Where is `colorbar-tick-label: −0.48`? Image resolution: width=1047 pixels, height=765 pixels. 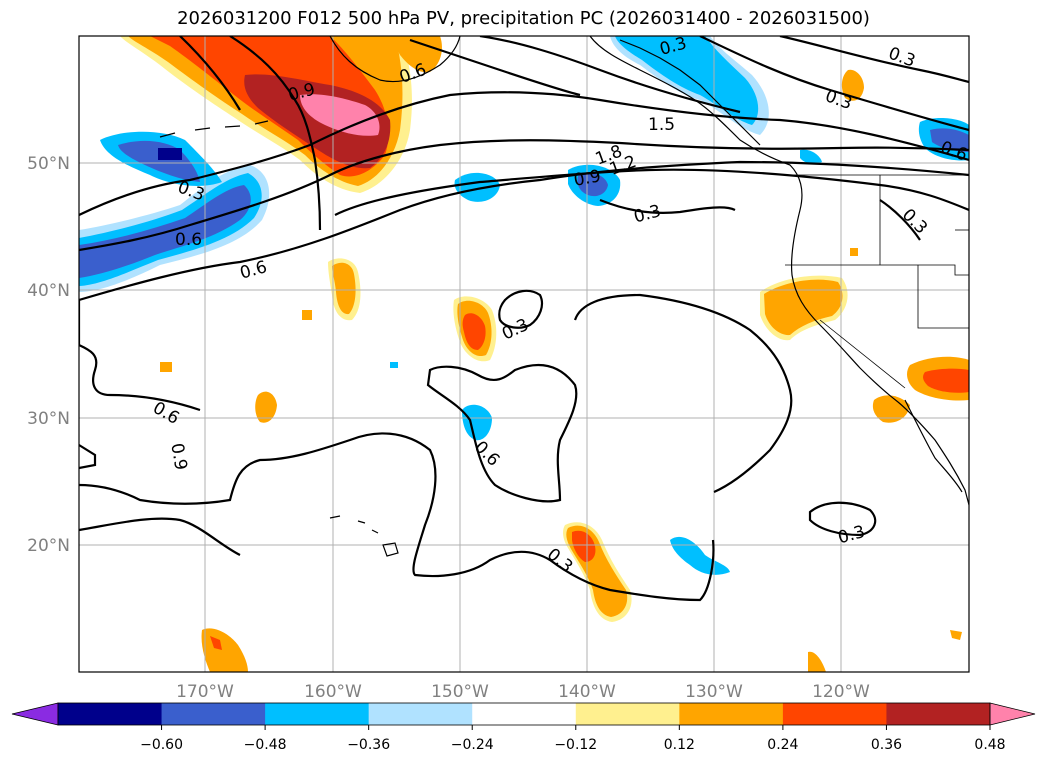
colorbar-tick-label: −0.48 is located at coordinates (265, 745).